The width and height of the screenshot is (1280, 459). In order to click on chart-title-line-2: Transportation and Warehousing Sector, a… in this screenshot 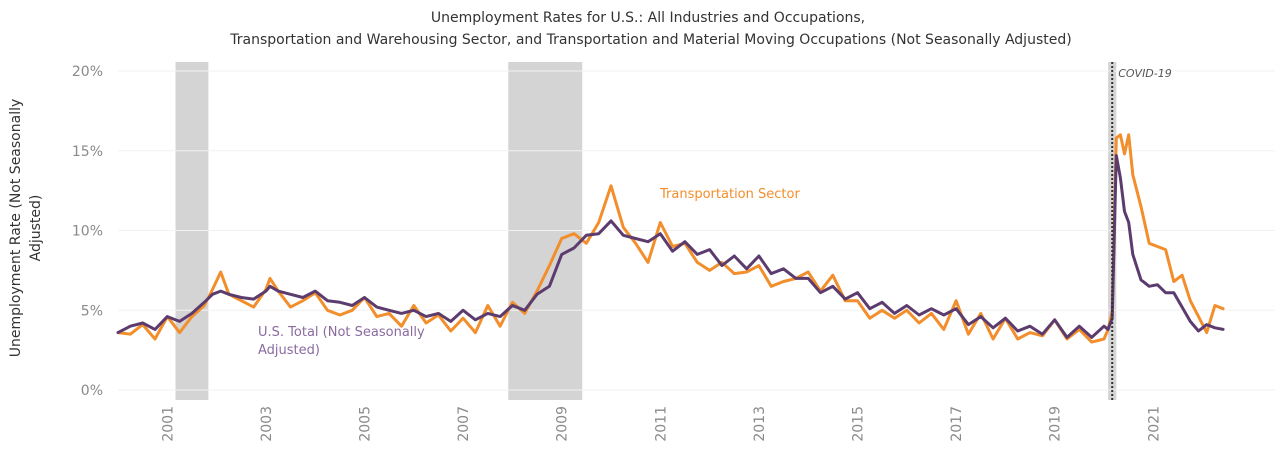, I will do `click(650, 40)`.